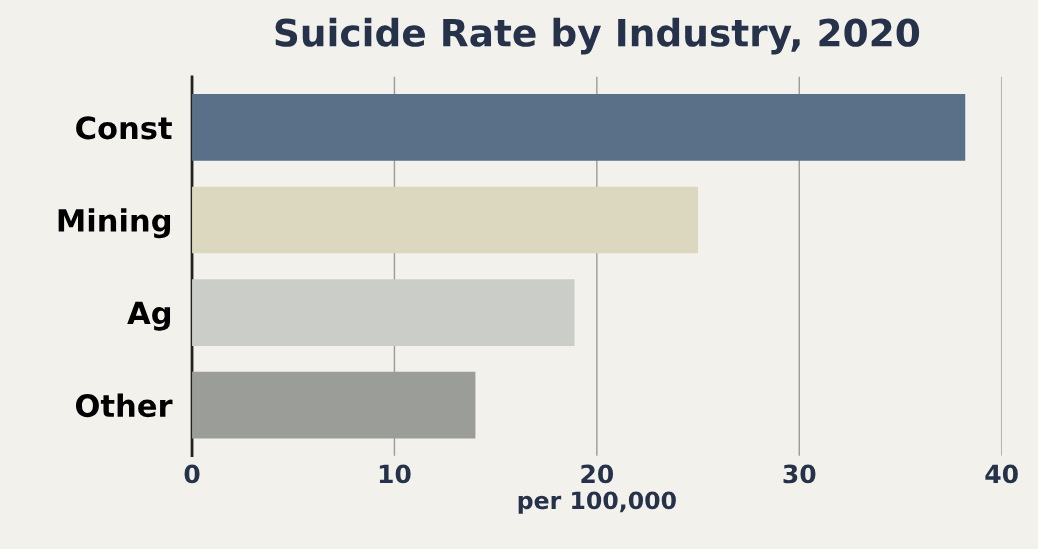 The height and width of the screenshot is (549, 1038). I want to click on chart-title: Suicide Rate by Industry, 2020, so click(597, 36).